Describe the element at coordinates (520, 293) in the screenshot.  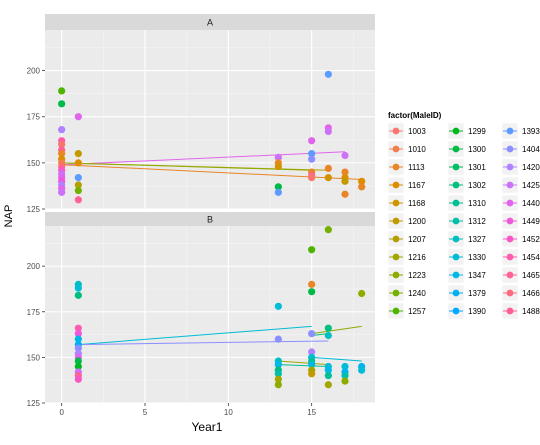
I see `legend-item: 1466` at that location.